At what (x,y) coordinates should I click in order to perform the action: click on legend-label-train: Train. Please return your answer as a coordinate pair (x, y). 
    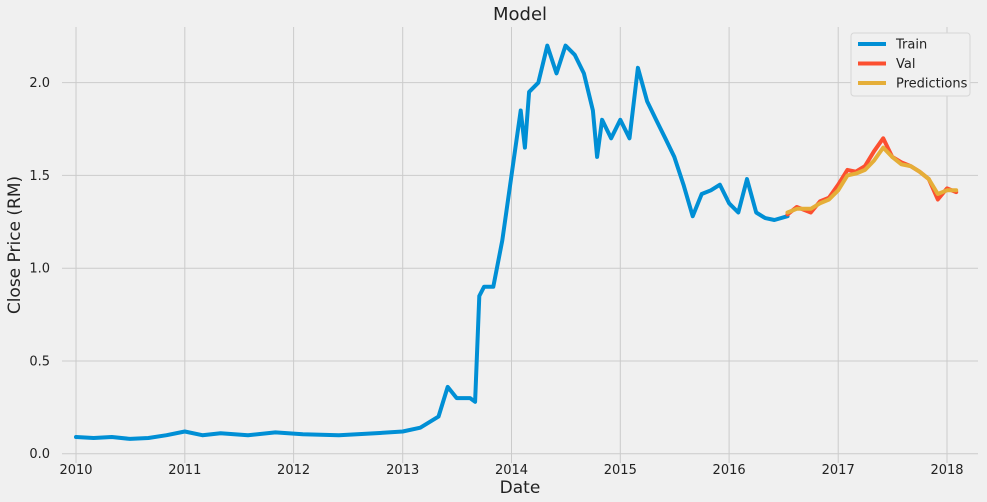
    Looking at the image, I should click on (911, 45).